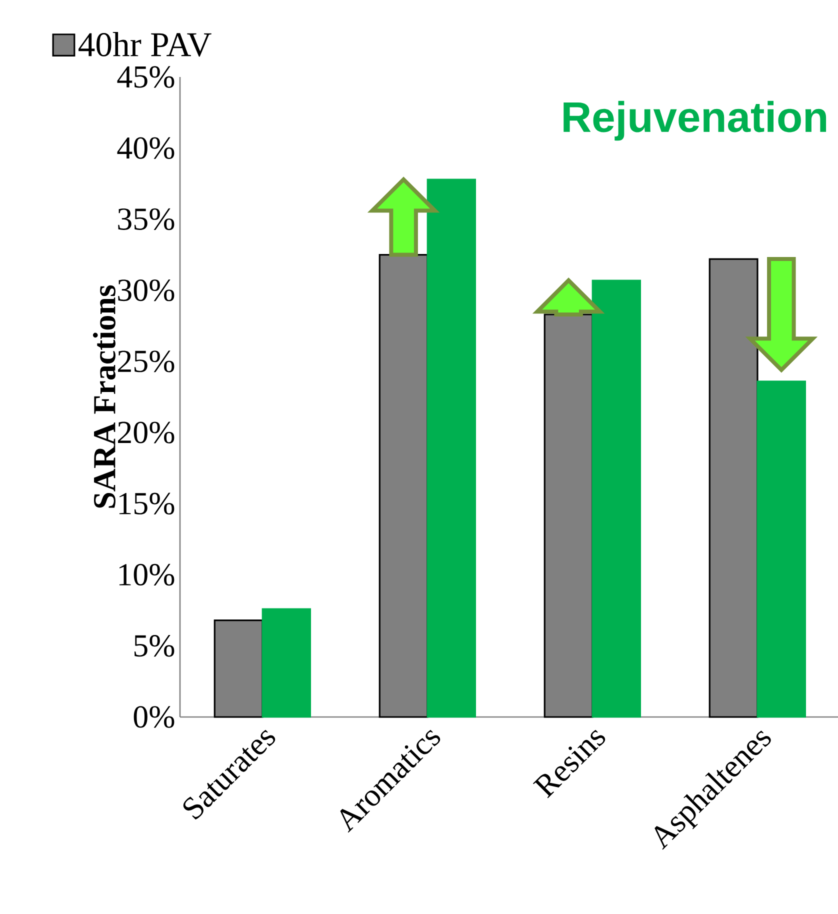 The height and width of the screenshot is (914, 838). What do you see at coordinates (154, 646) in the screenshot?
I see `y-tick-label: 5%` at bounding box center [154, 646].